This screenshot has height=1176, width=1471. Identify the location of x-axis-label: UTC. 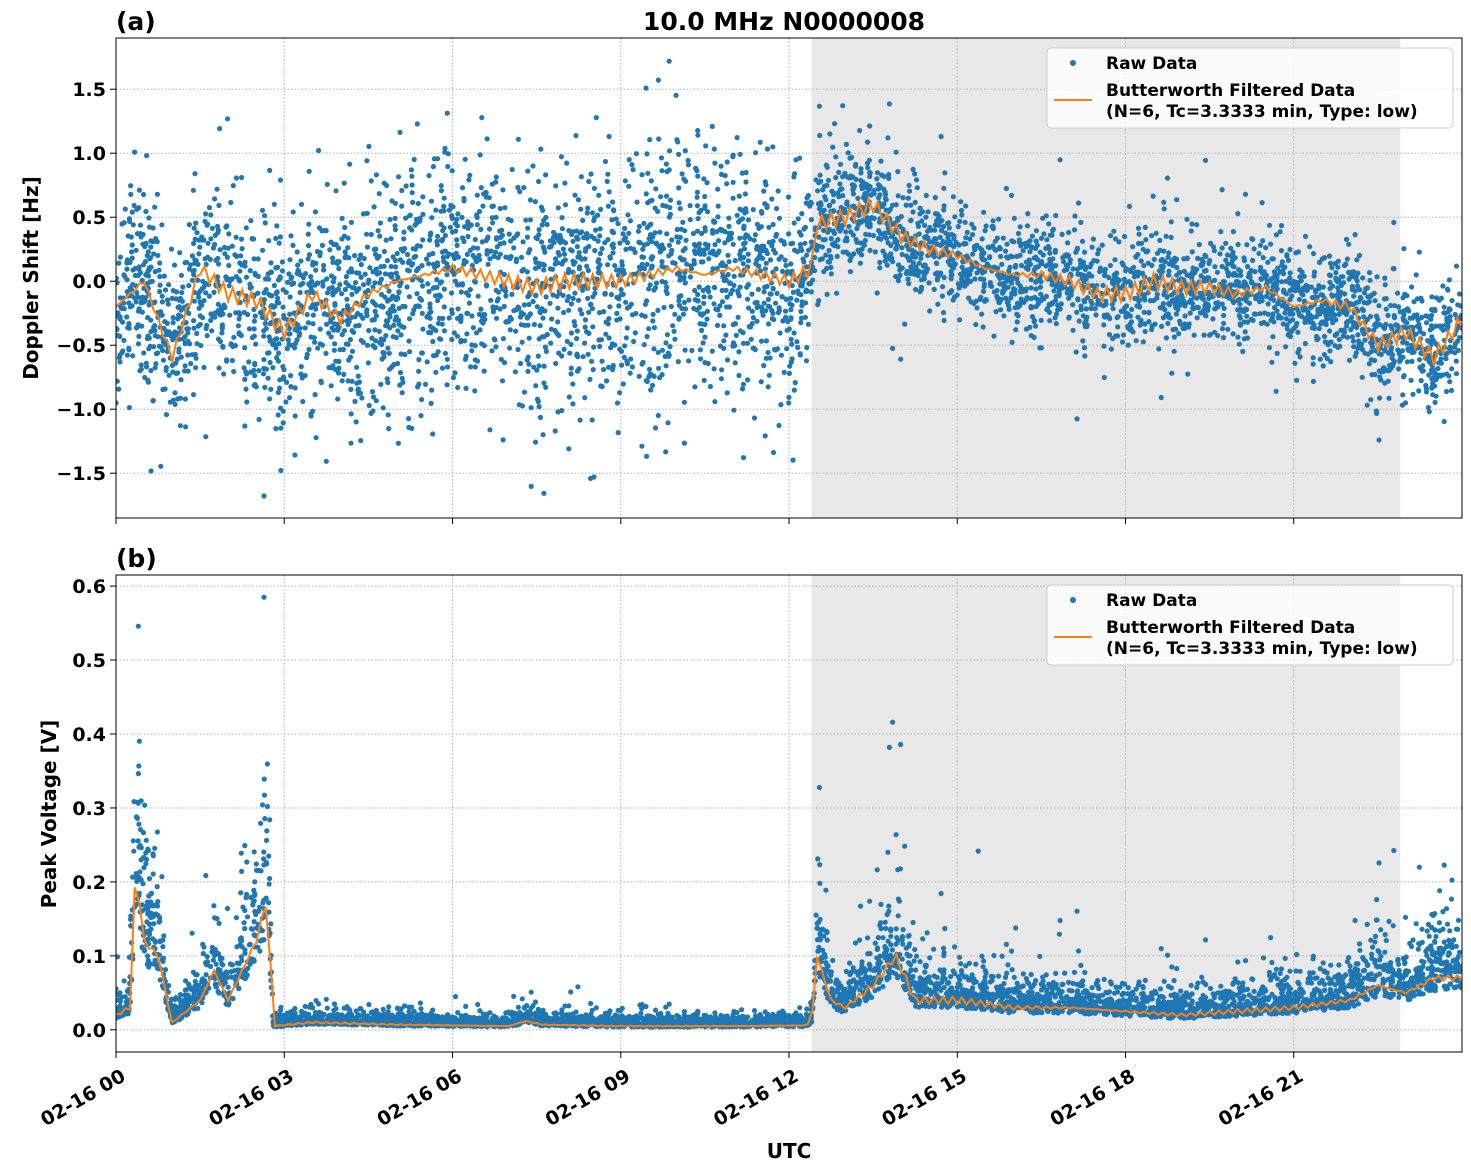
(789, 1151).